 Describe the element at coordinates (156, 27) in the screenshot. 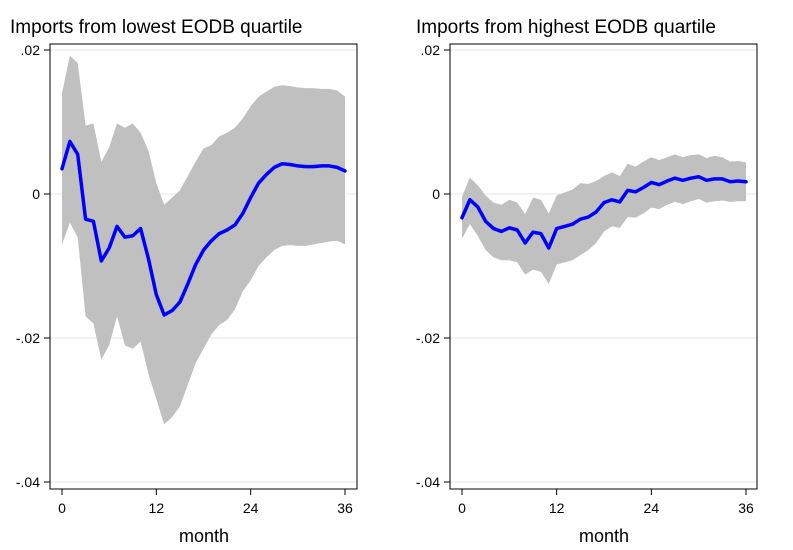

I see `panel-left-title: Imports from lowest EODB quartile` at that location.